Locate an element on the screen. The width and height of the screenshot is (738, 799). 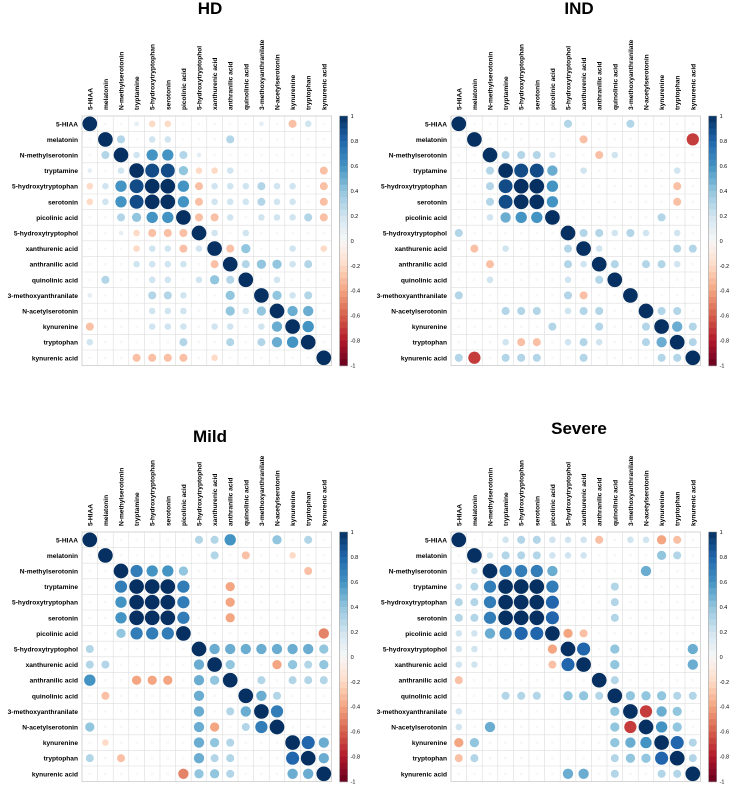
row-label: kynurenic acid is located at coordinates (424, 774).